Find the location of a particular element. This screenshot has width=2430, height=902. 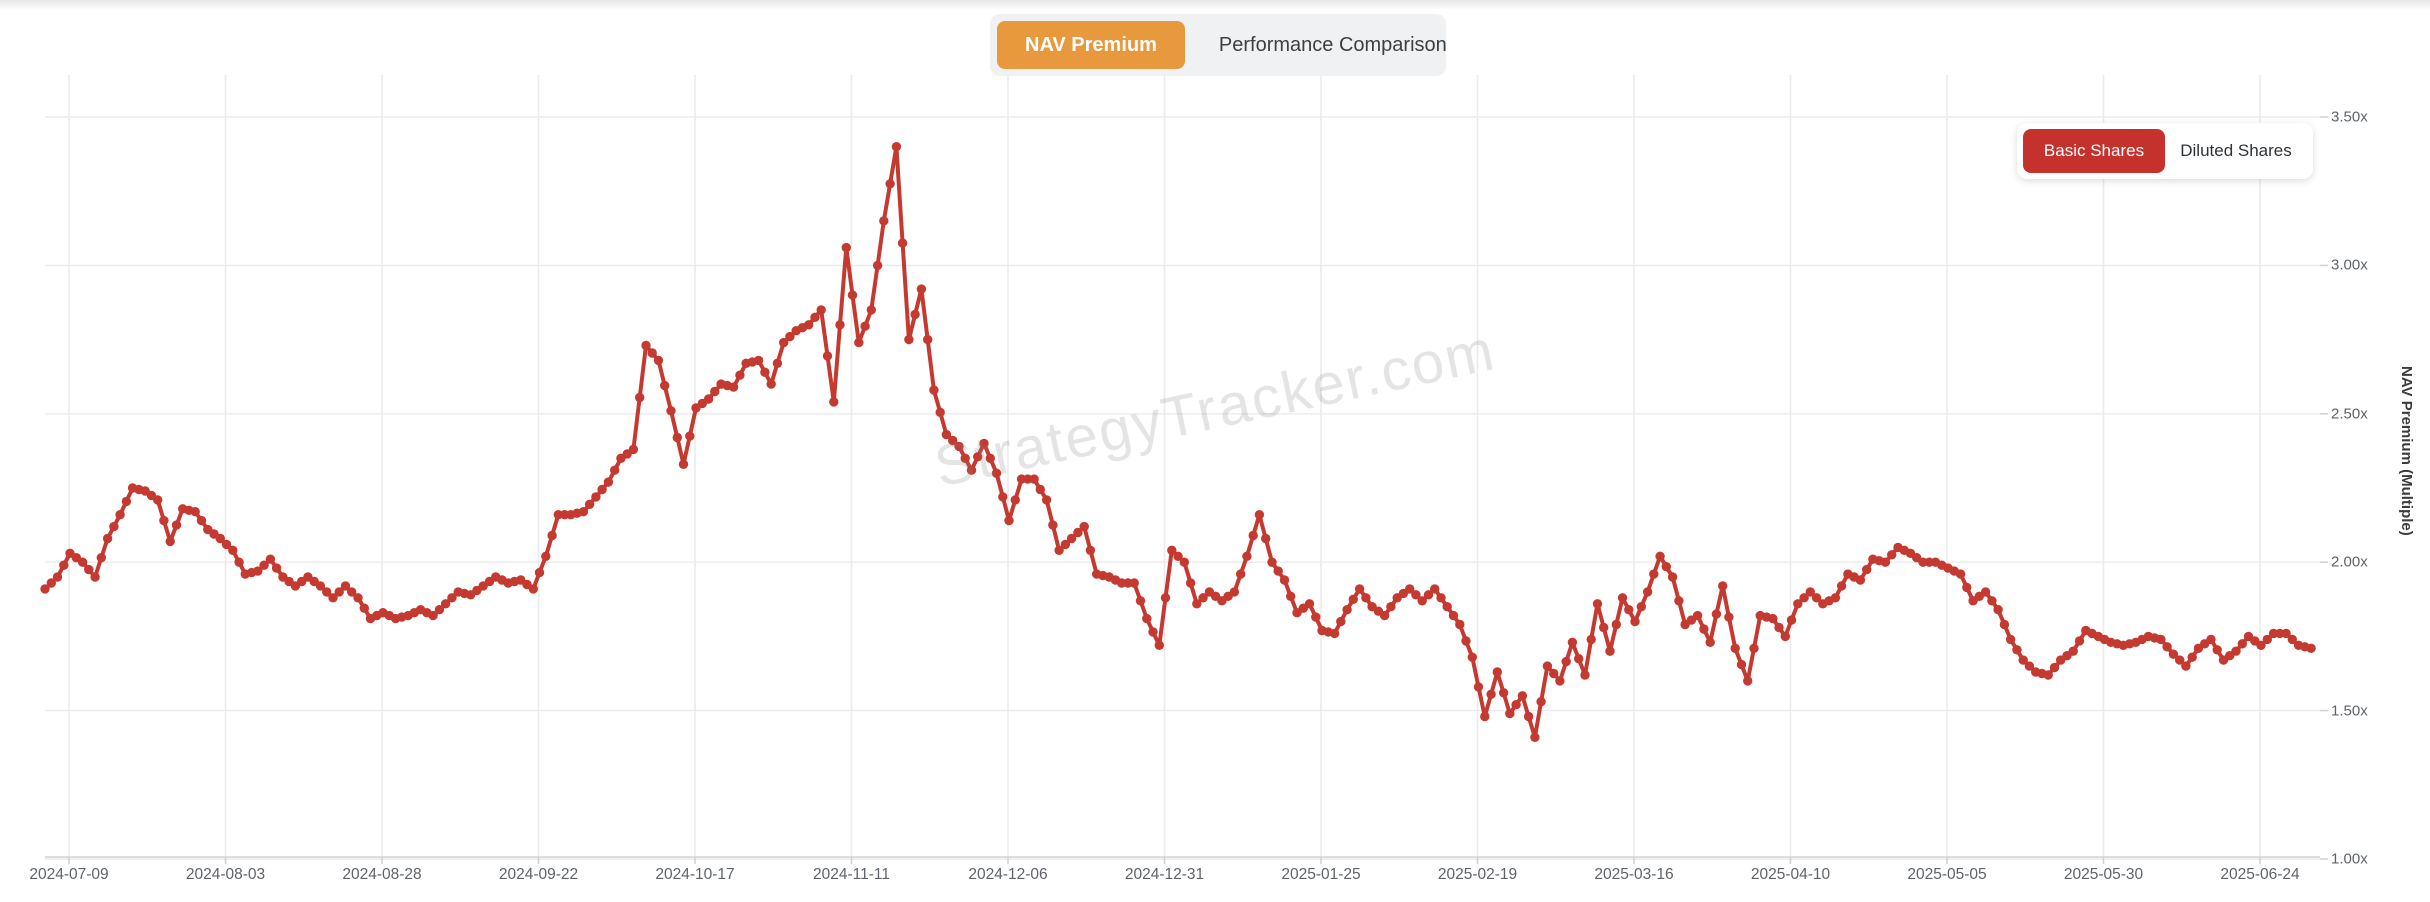

share-type-switcher: Basic Shares Diluted Shares is located at coordinates (2165, 151).